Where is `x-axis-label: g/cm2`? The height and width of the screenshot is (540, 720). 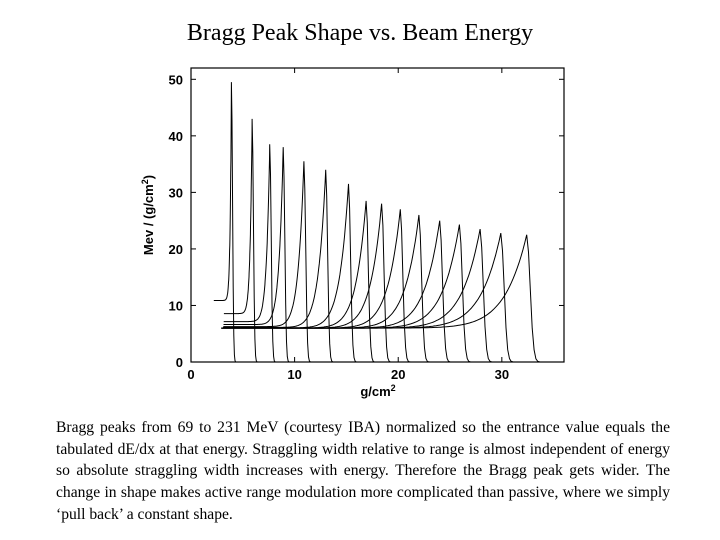
x-axis-label: g/cm2 is located at coordinates (377, 391).